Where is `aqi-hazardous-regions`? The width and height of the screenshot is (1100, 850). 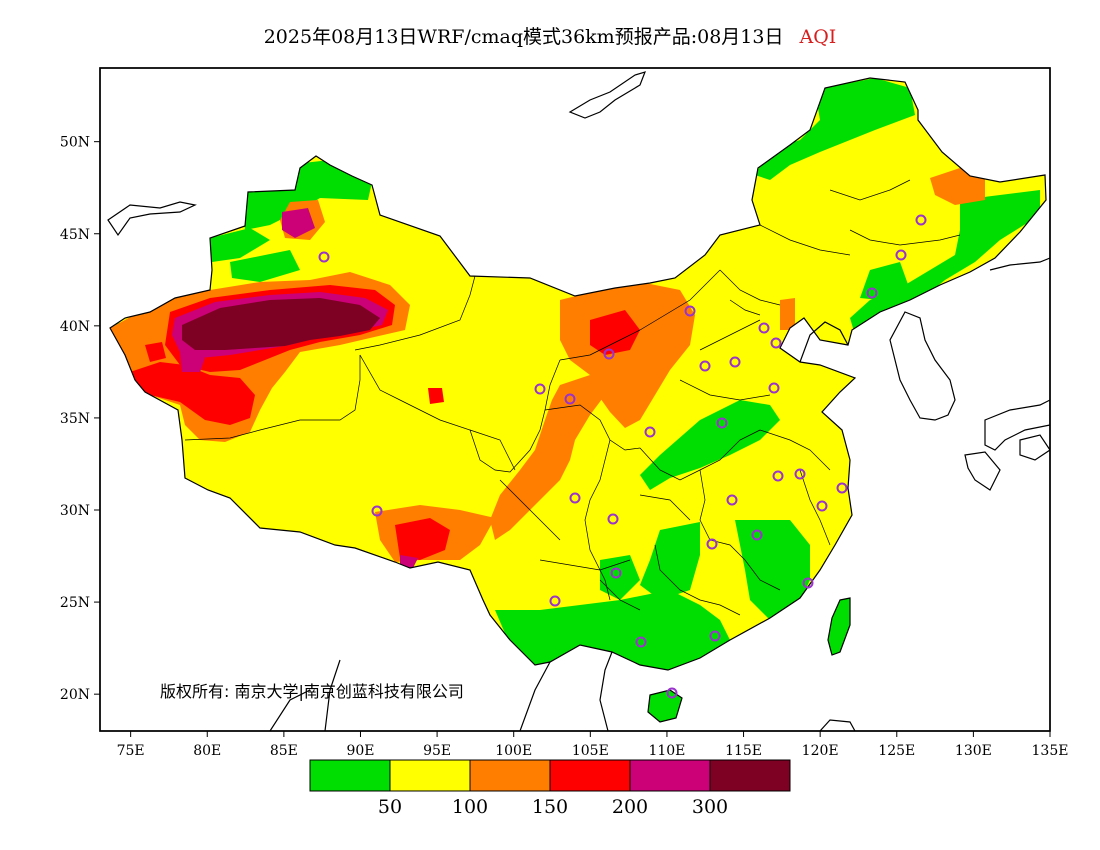
aqi-hazardous-regions is located at coordinates (281, 324).